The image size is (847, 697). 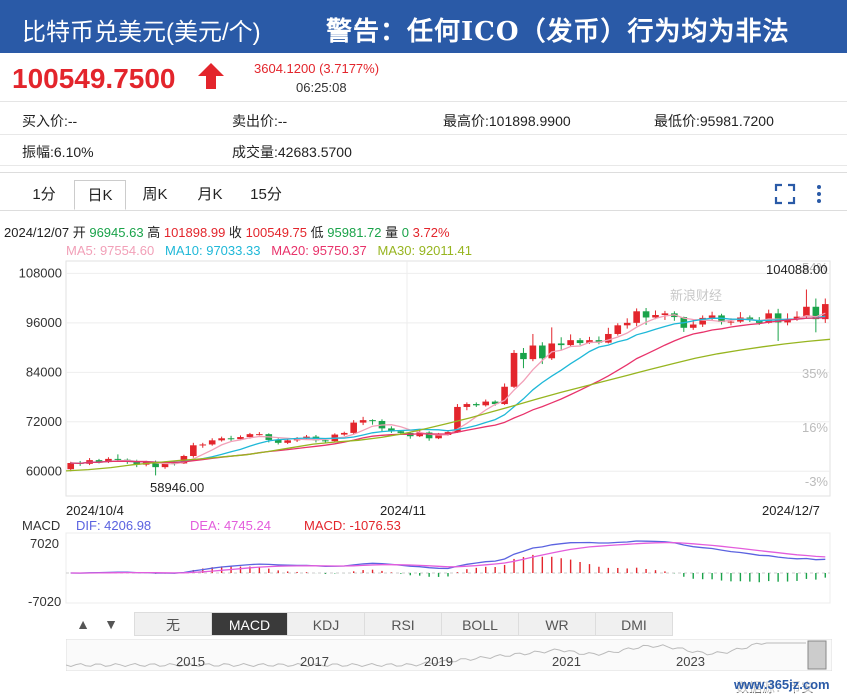 What do you see at coordinates (113, 525) in the screenshot?
I see `macd-dif: DIF: 4206.98` at bounding box center [113, 525].